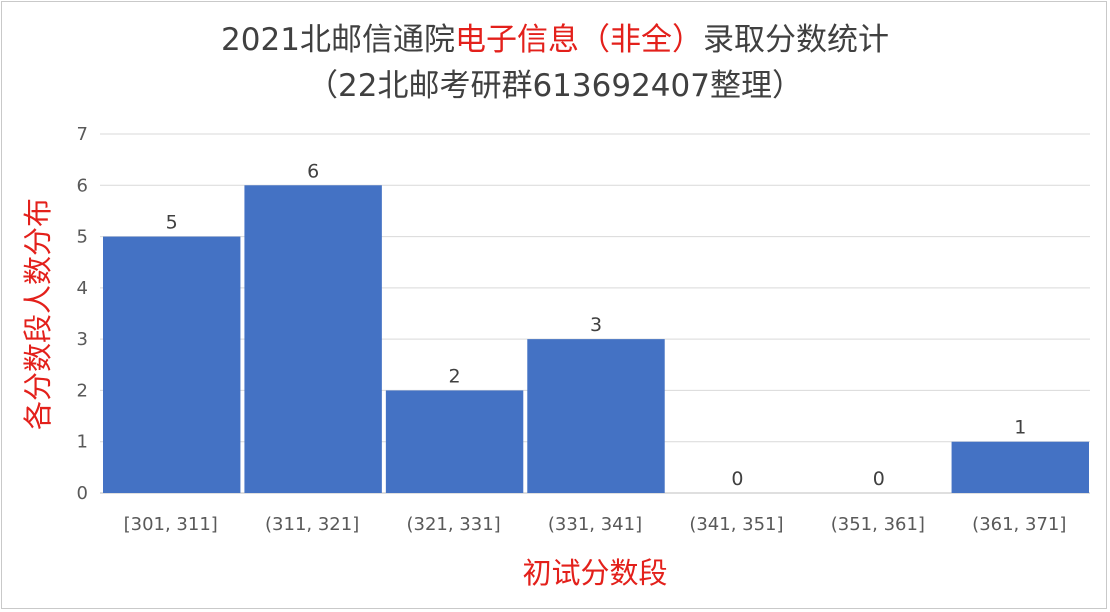 Image resolution: width=1110 pixels, height=612 pixels. I want to click on x-tick-label: (311, 321], so click(312, 524).